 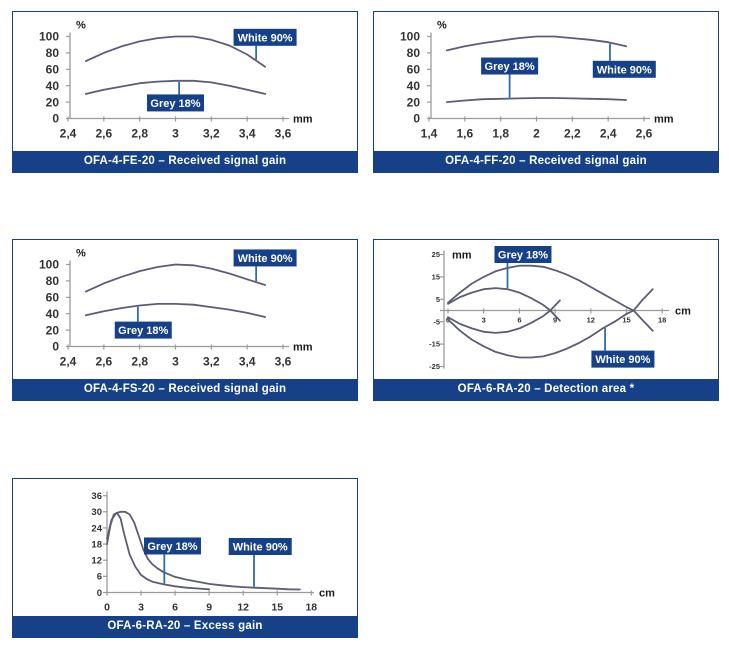 I want to click on chart-title: OFA-4-FE-20 – Received signal gain, so click(x=185, y=161).